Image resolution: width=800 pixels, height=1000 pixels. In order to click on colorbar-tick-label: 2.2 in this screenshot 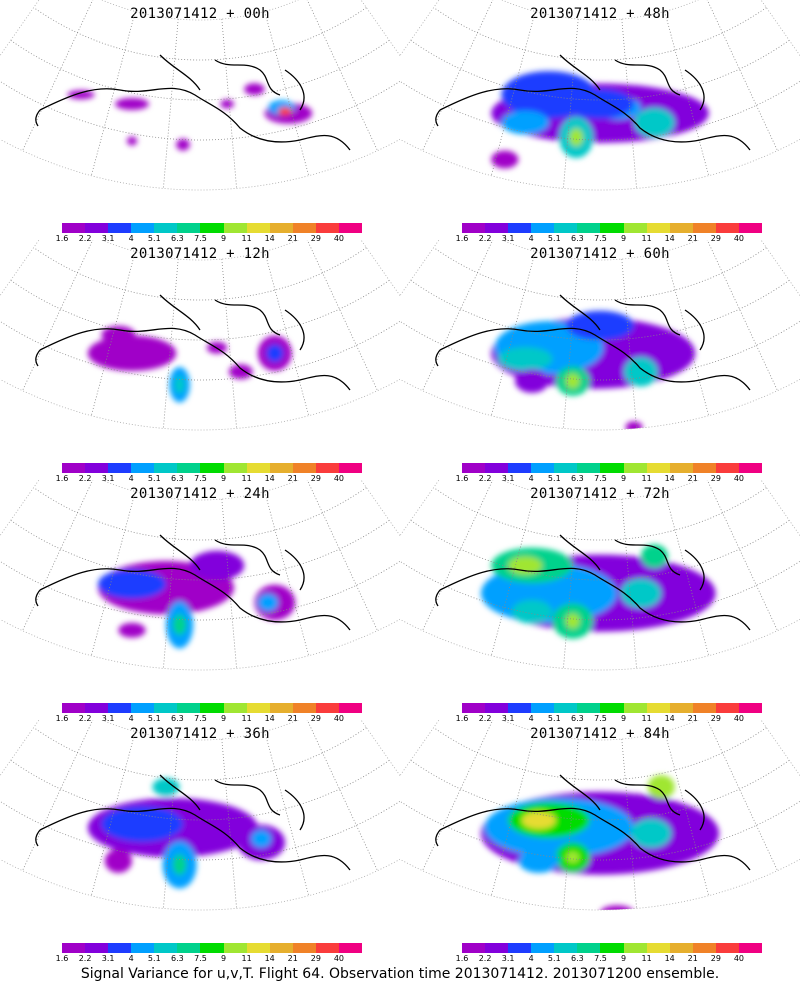, I will do `click(85, 478)`.